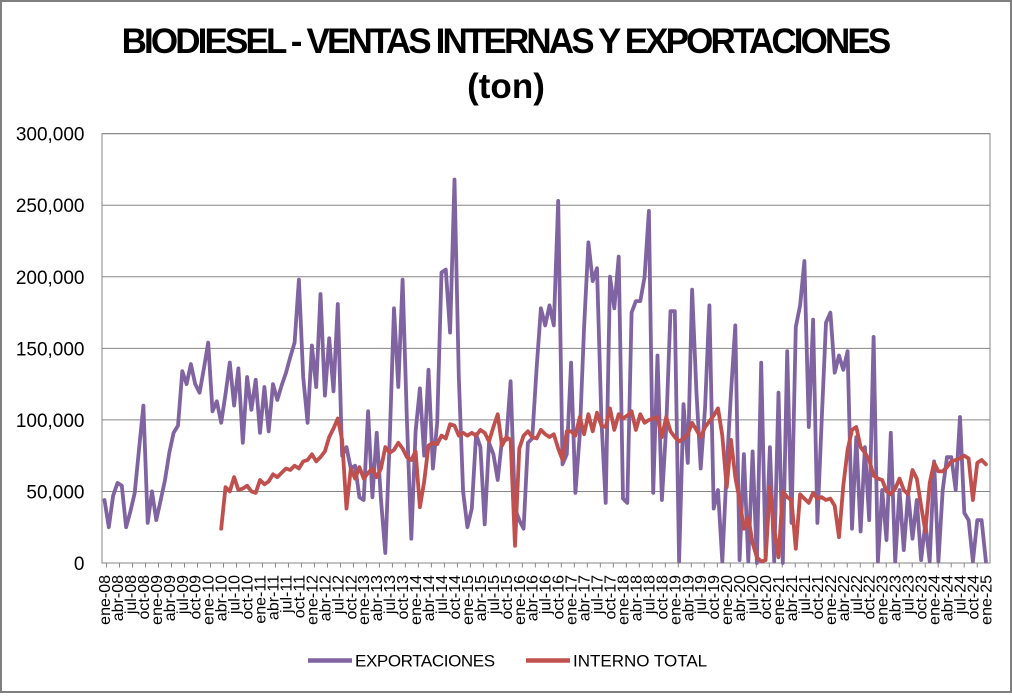 Image resolution: width=1012 pixels, height=698 pixels. What do you see at coordinates (546, 595) in the screenshot?
I see `svg-text: jul-16` at bounding box center [546, 595].